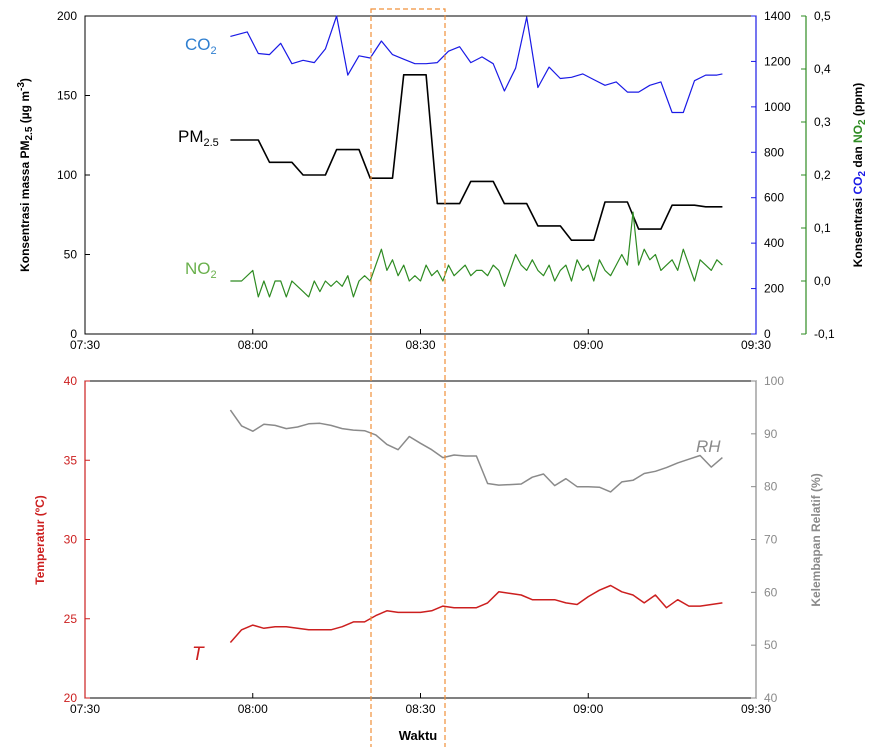  Describe the element at coordinates (67, 175) in the screenshot. I see `y-tick-label: 100` at that location.